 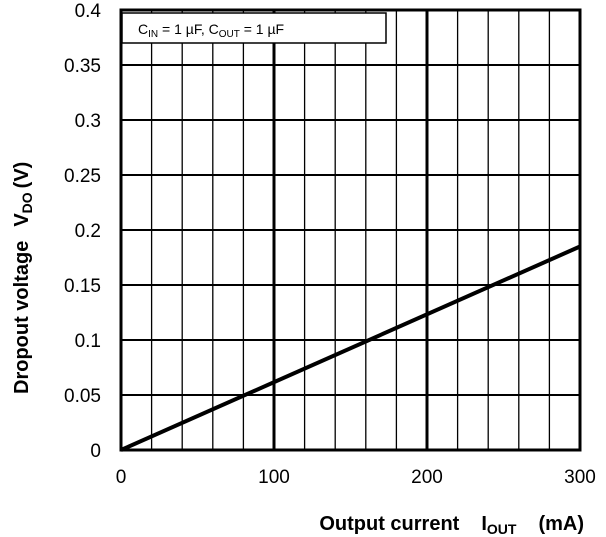 I want to click on x-axis-unit: (mA), so click(x=561, y=524).